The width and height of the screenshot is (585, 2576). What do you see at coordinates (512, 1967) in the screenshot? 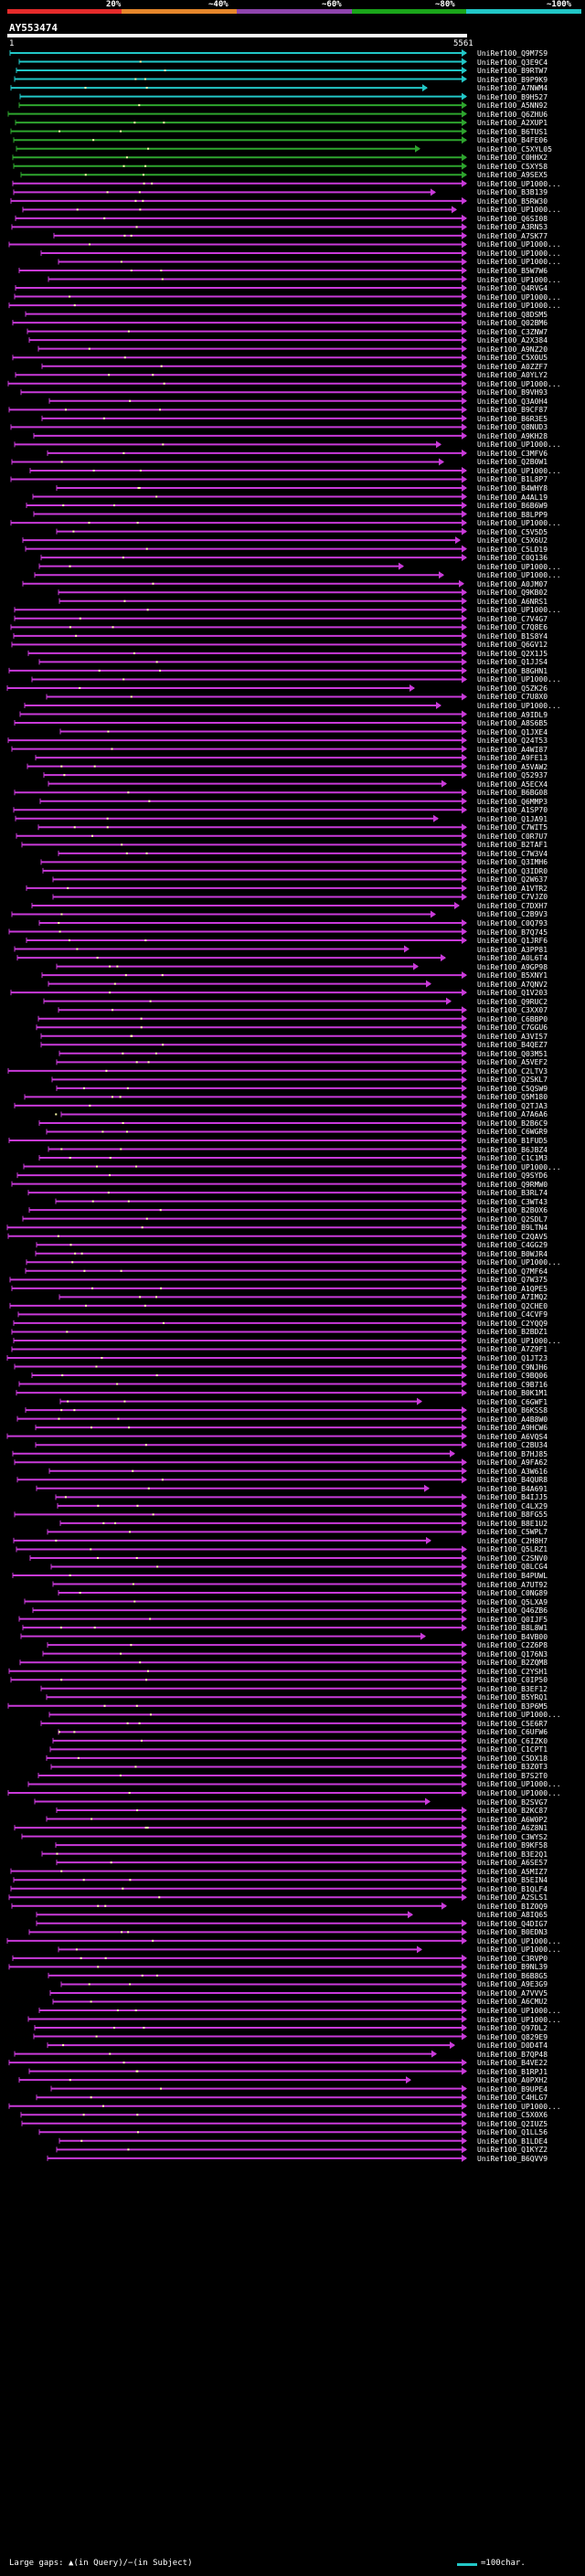
I see `hit-label: UniRef100_B9NL39` at bounding box center [512, 1967].